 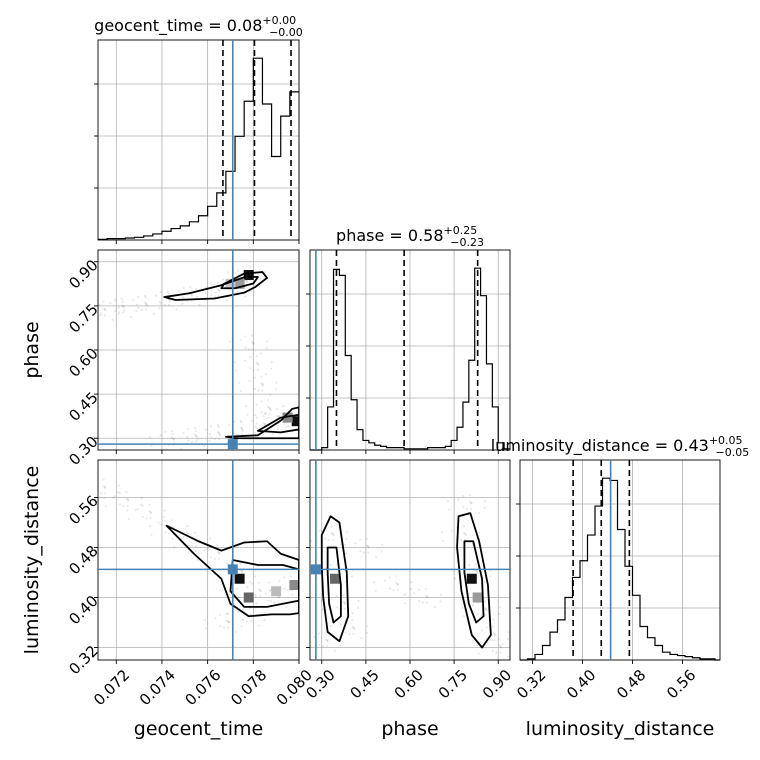 I want to click on x-tick-label: 0.074, so click(x=157, y=687).